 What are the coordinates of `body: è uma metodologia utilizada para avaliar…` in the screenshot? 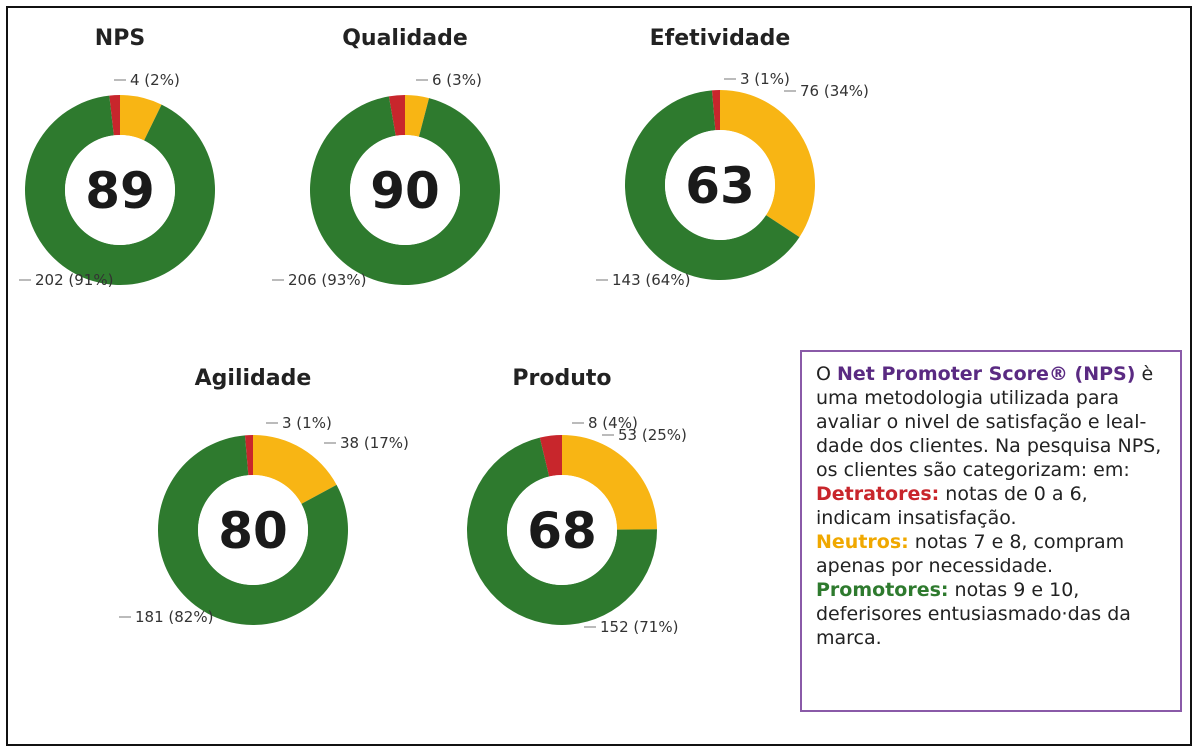 It's located at (989, 422).